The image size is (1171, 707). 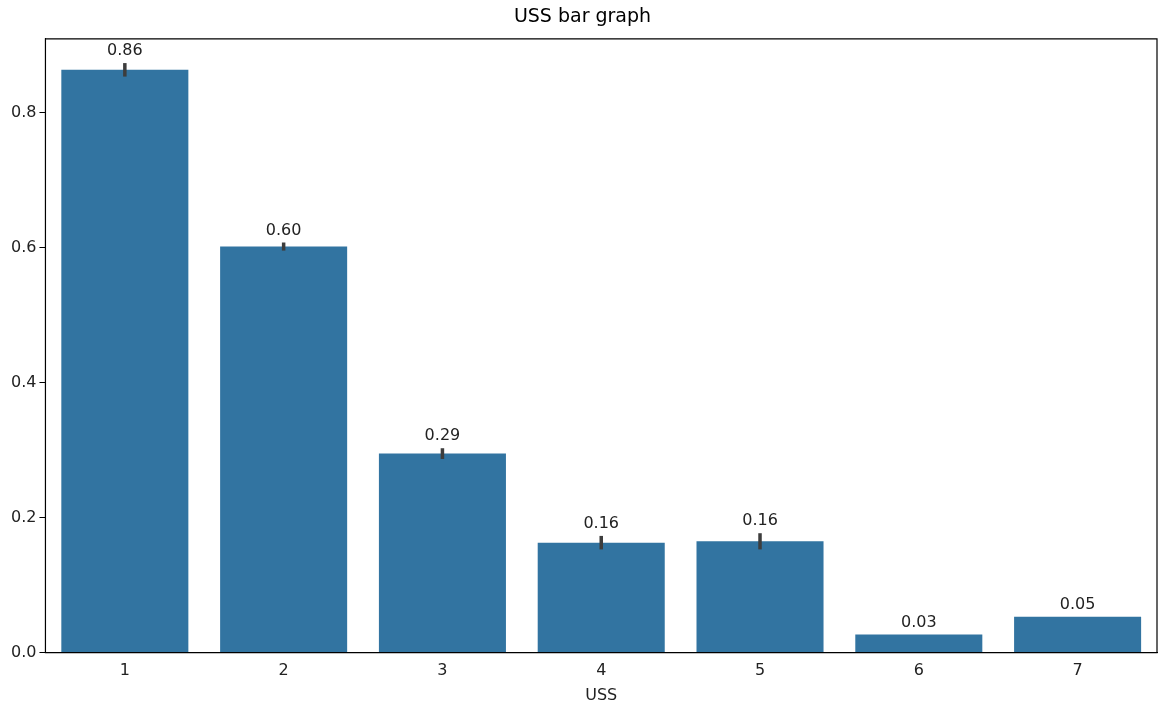 What do you see at coordinates (442, 435) in the screenshot?
I see `data-label: 0.29` at bounding box center [442, 435].